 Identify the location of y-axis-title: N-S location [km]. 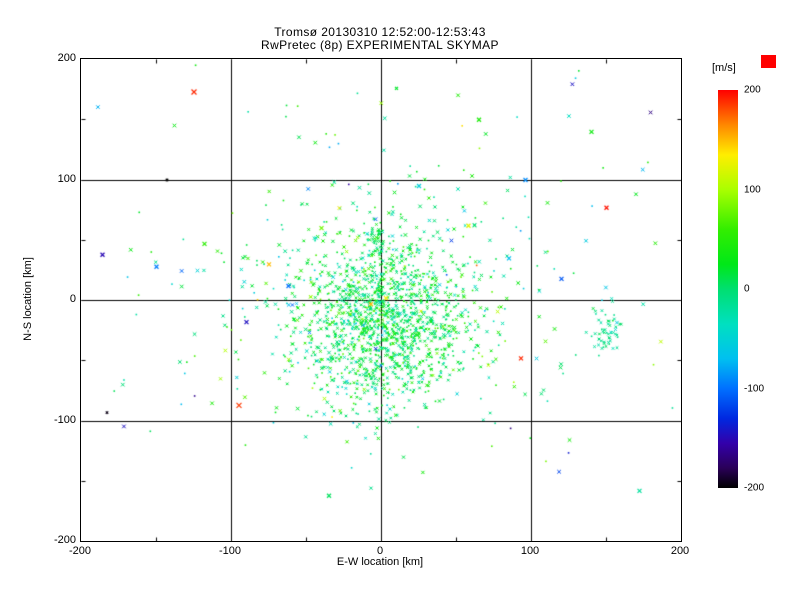
(28, 299).